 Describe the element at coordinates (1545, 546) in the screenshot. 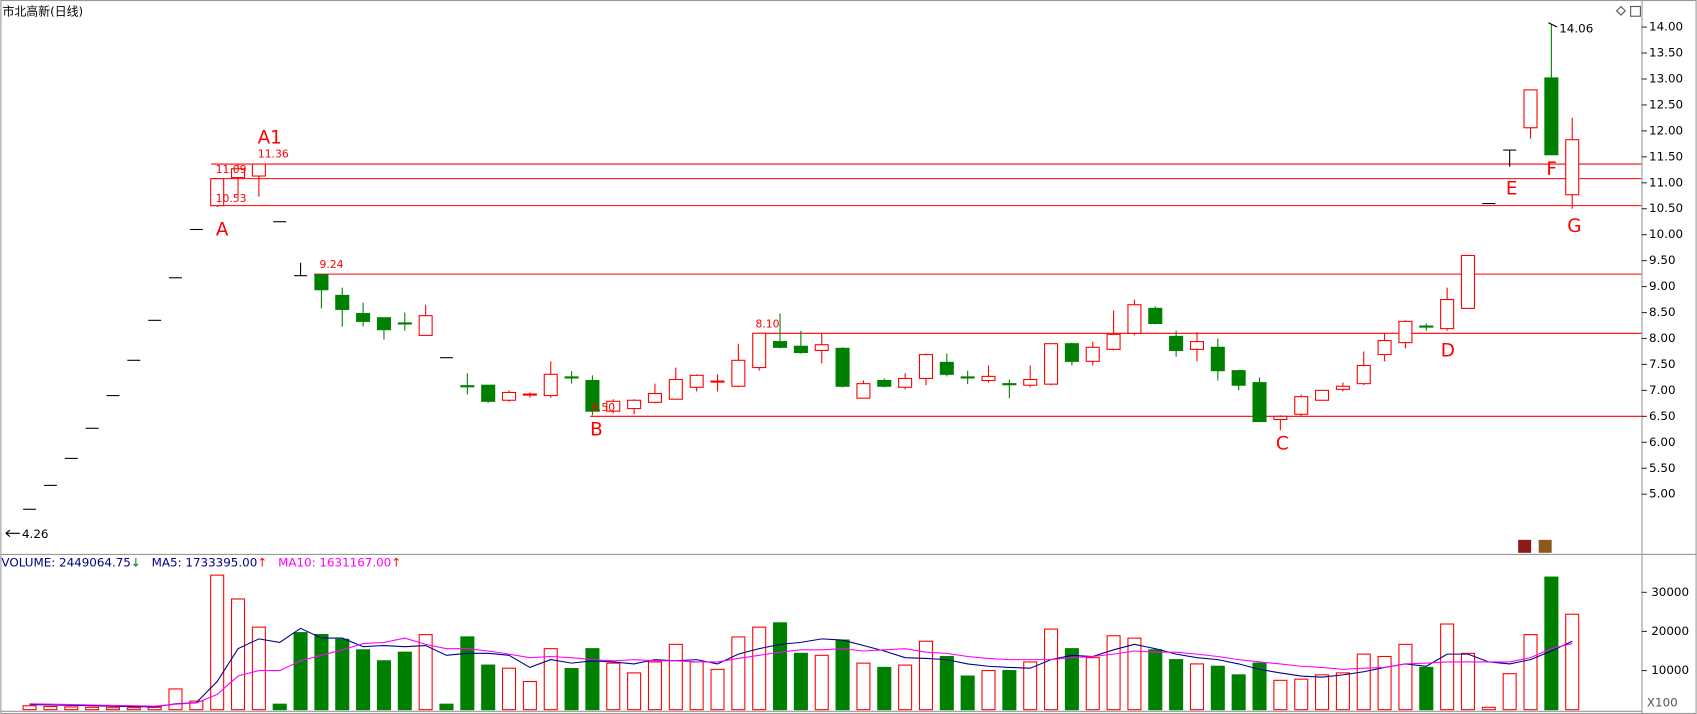

I see `trend-icon` at that location.